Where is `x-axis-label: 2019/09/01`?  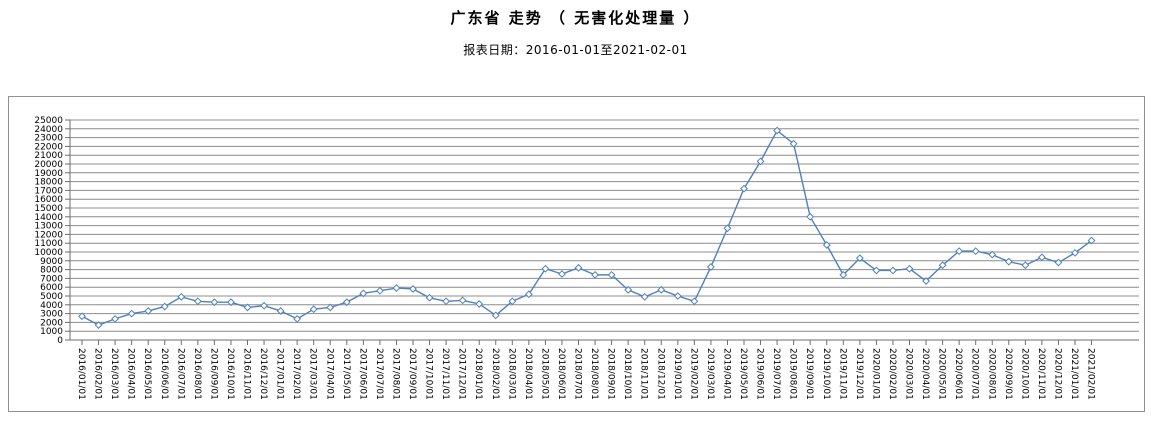 x-axis-label: 2019/09/01 is located at coordinates (809, 374).